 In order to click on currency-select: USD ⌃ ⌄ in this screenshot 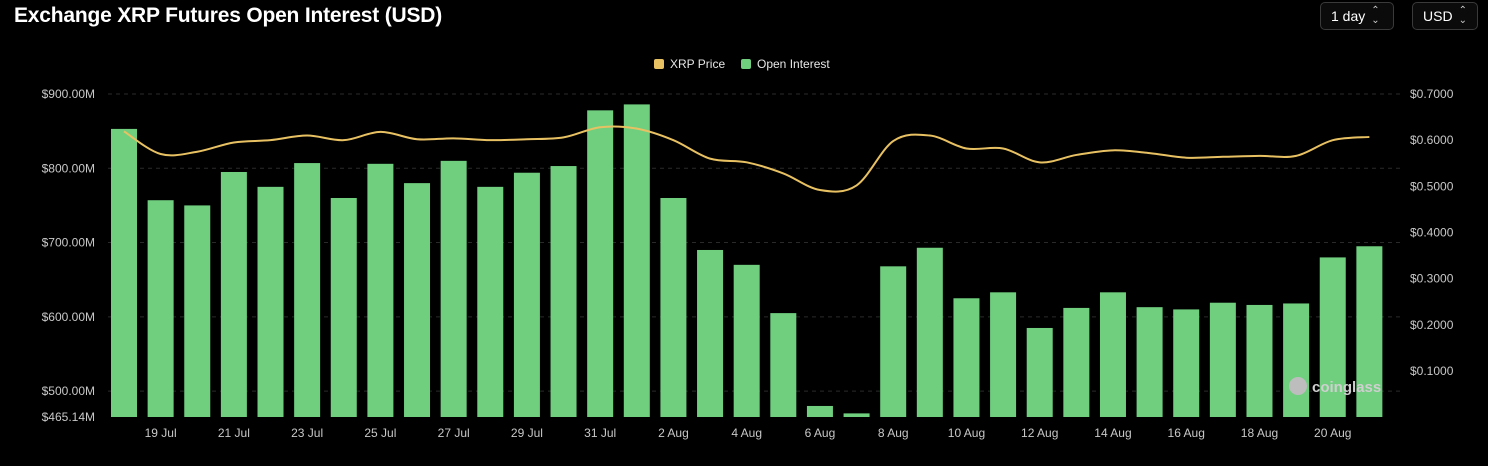, I will do `click(1445, 16)`.